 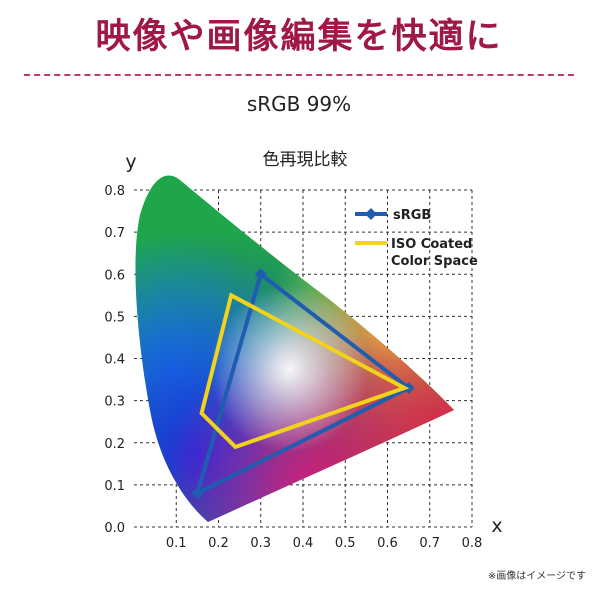 What do you see at coordinates (434, 261) in the screenshot?
I see `legend-label-iso-line: Color Space` at bounding box center [434, 261].